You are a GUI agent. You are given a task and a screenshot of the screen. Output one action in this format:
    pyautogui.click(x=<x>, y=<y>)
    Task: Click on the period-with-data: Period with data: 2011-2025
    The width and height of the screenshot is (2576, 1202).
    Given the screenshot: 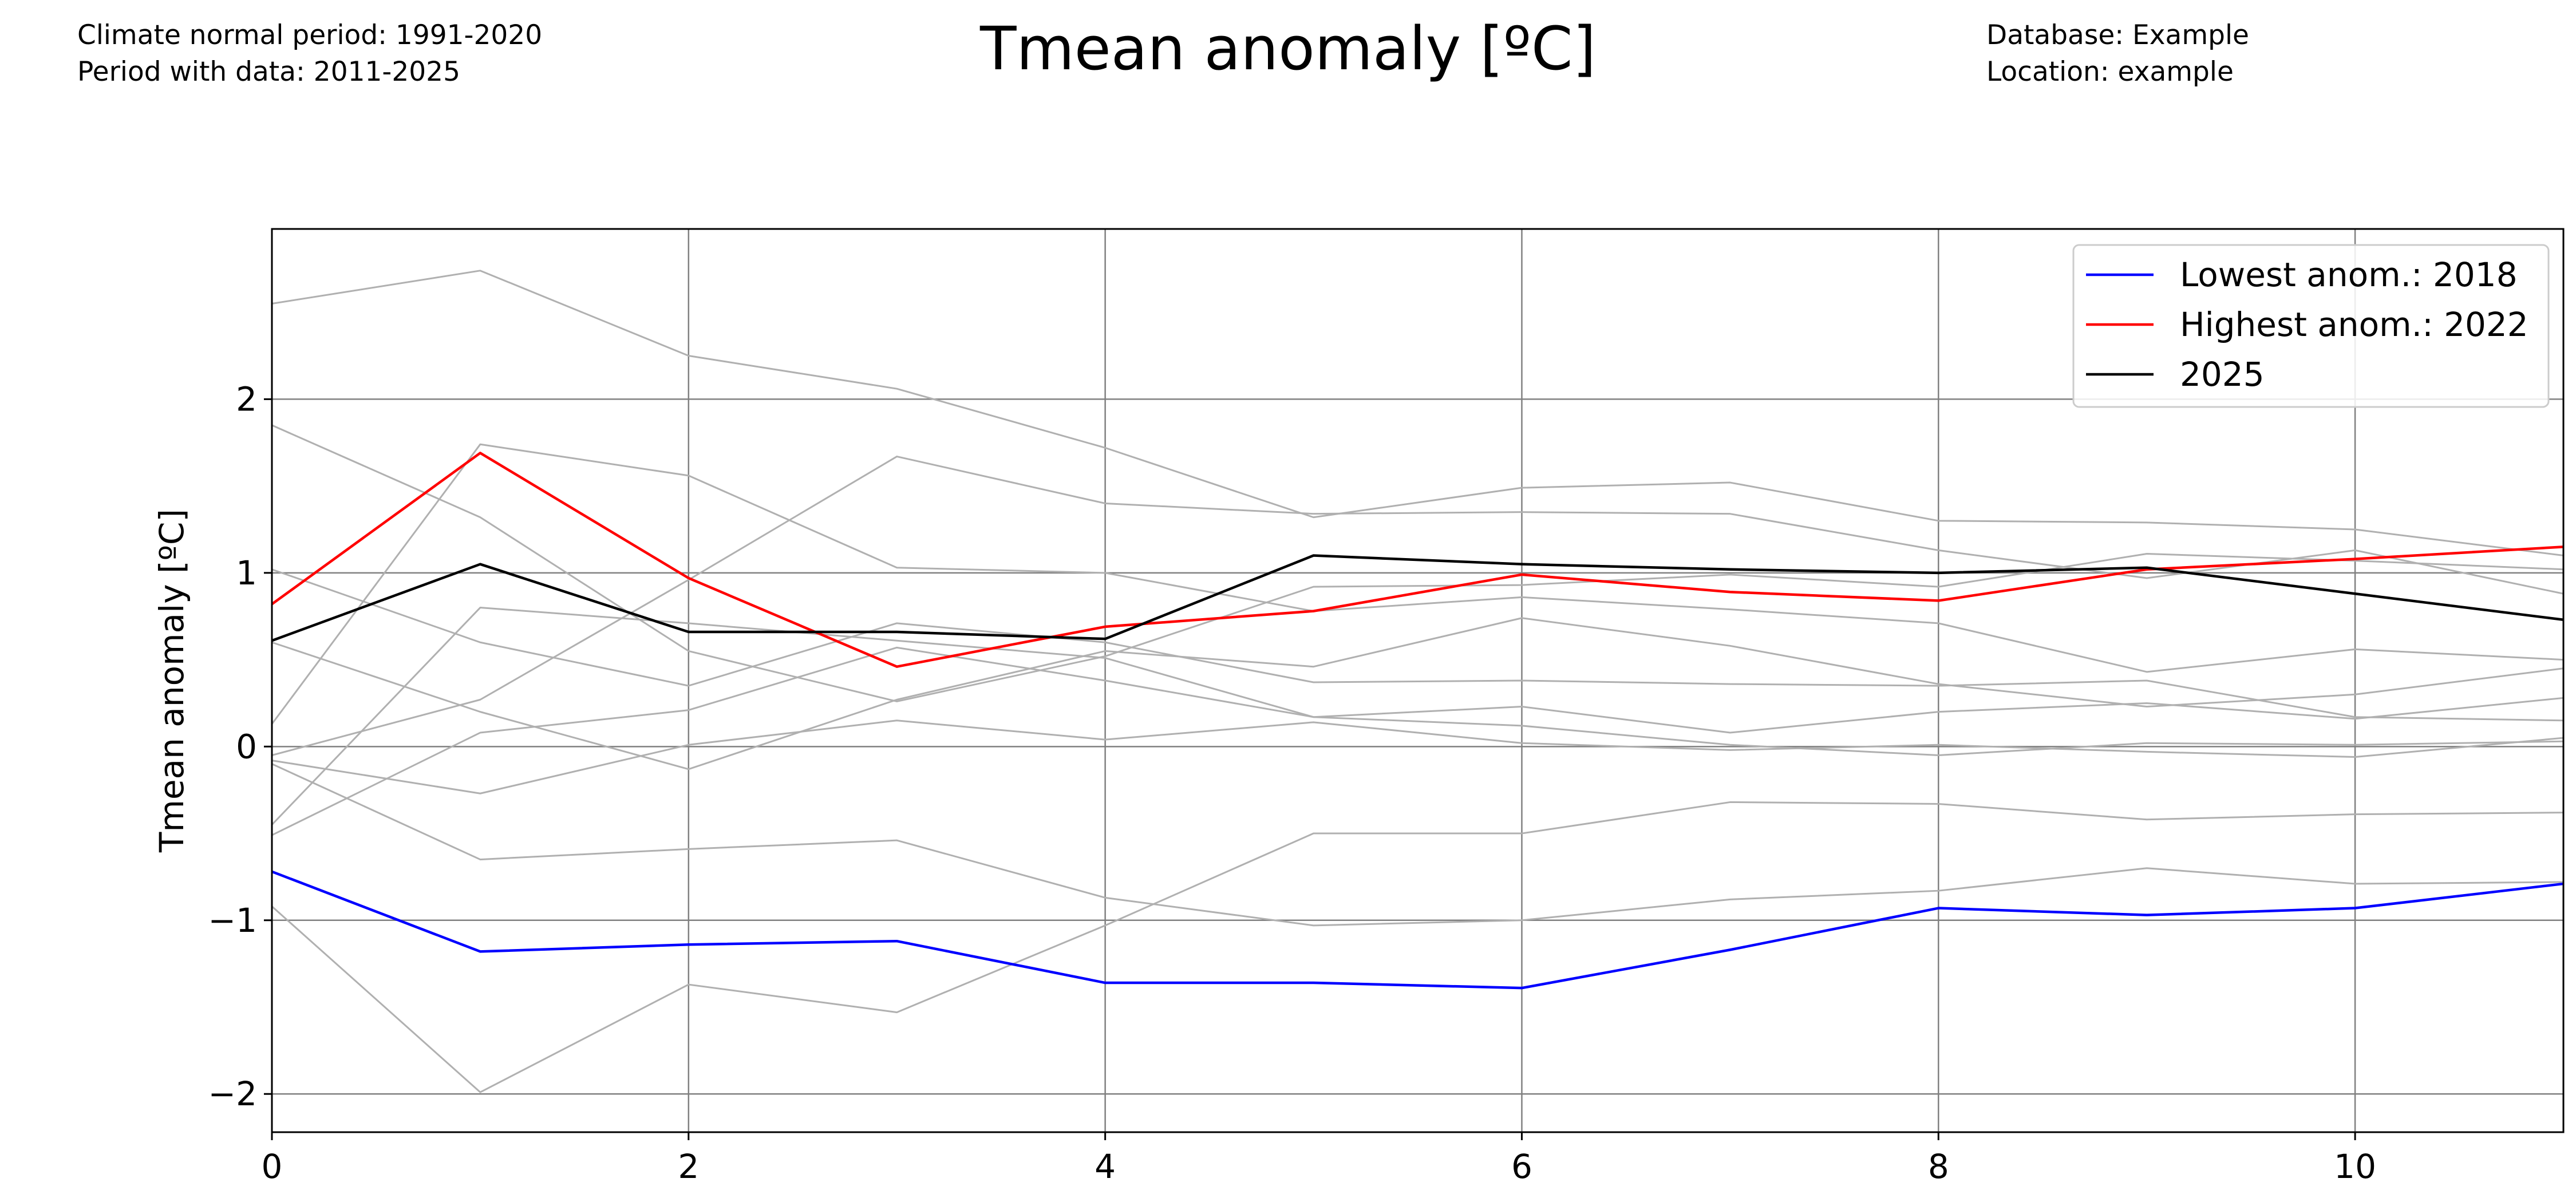 What is the action you would take?
    pyautogui.click(x=268, y=72)
    